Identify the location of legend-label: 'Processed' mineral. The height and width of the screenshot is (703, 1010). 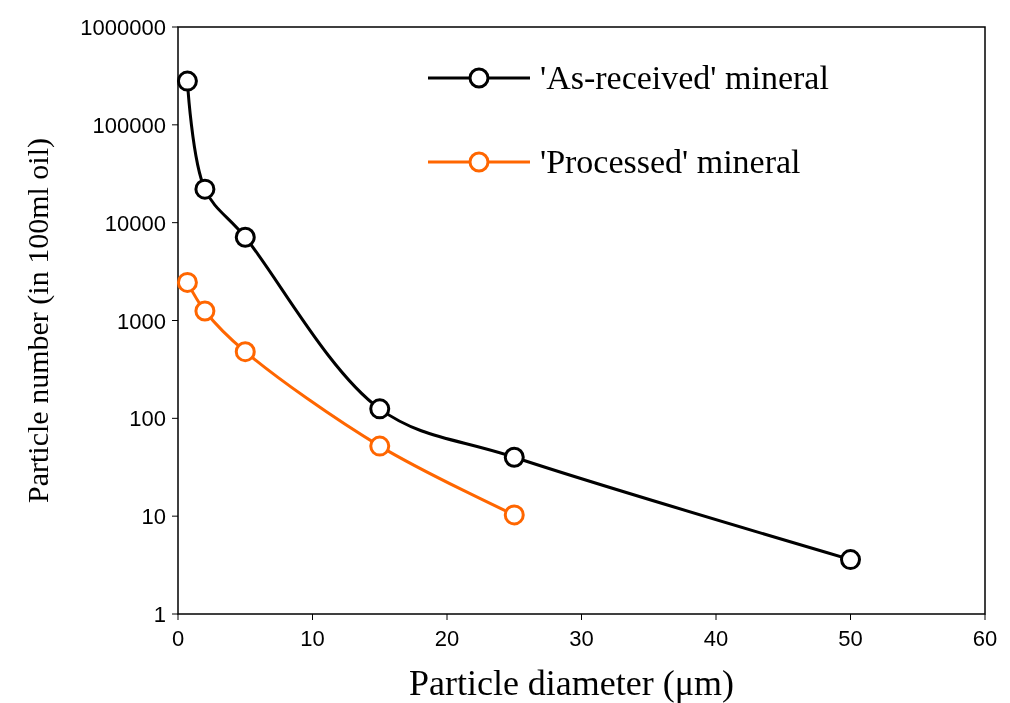
(670, 161).